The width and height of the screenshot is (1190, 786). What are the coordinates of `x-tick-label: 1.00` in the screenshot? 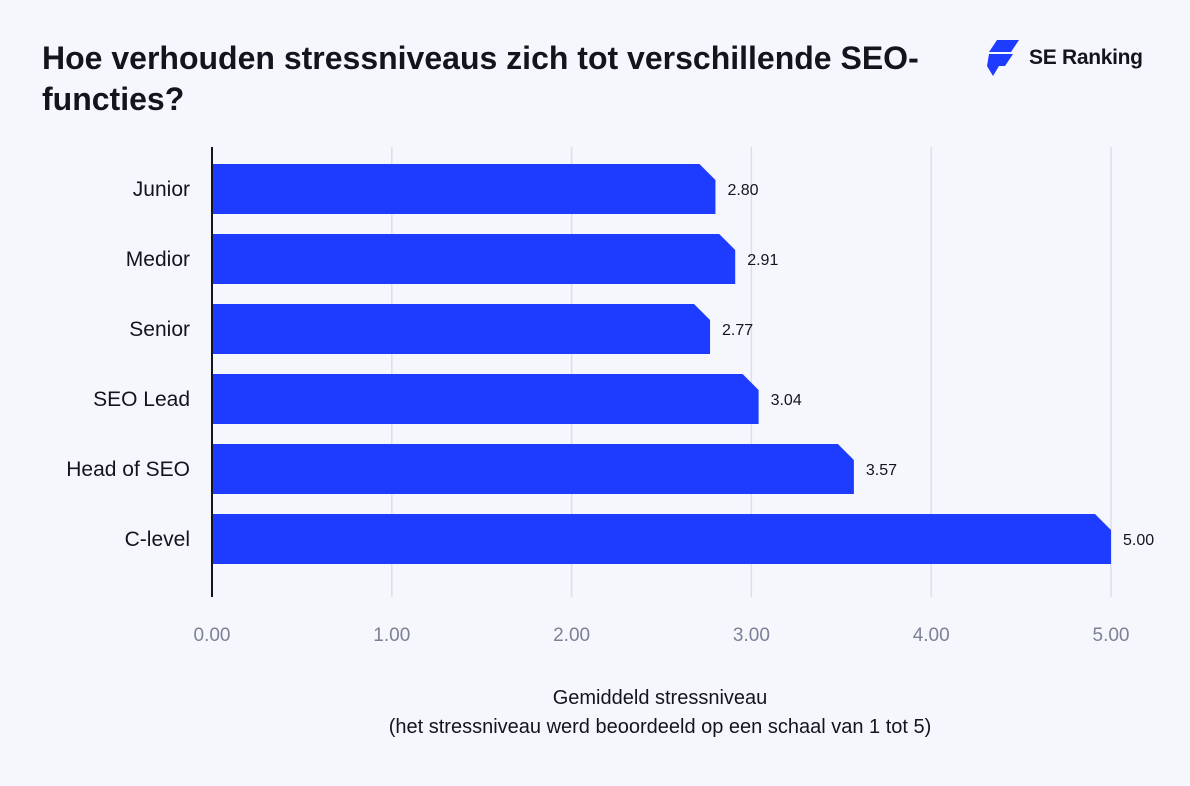 It's located at (391, 635).